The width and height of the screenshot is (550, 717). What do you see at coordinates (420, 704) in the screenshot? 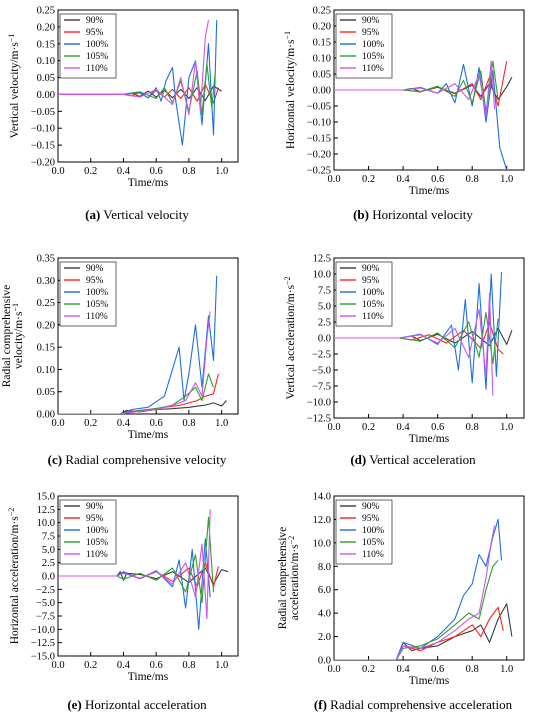
I see `panel-caption-text: Radial comprehensive acceleration` at bounding box center [420, 704].